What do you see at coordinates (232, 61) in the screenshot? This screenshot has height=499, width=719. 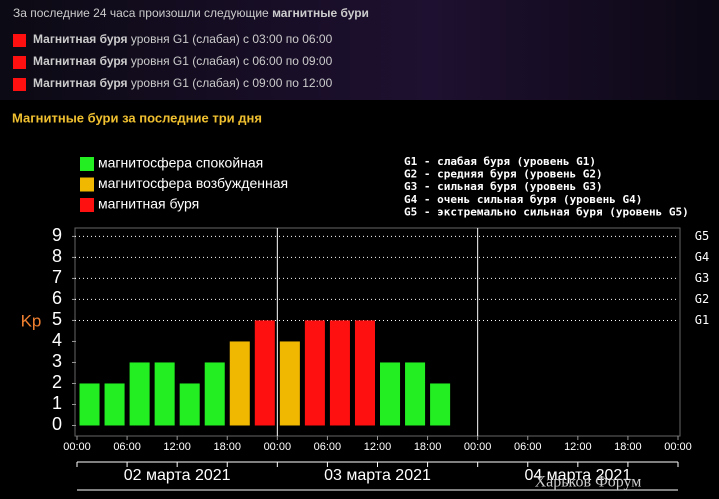 I see `event-text: уровня G1 (слабая) с 06:00 по 09:00` at bounding box center [232, 61].